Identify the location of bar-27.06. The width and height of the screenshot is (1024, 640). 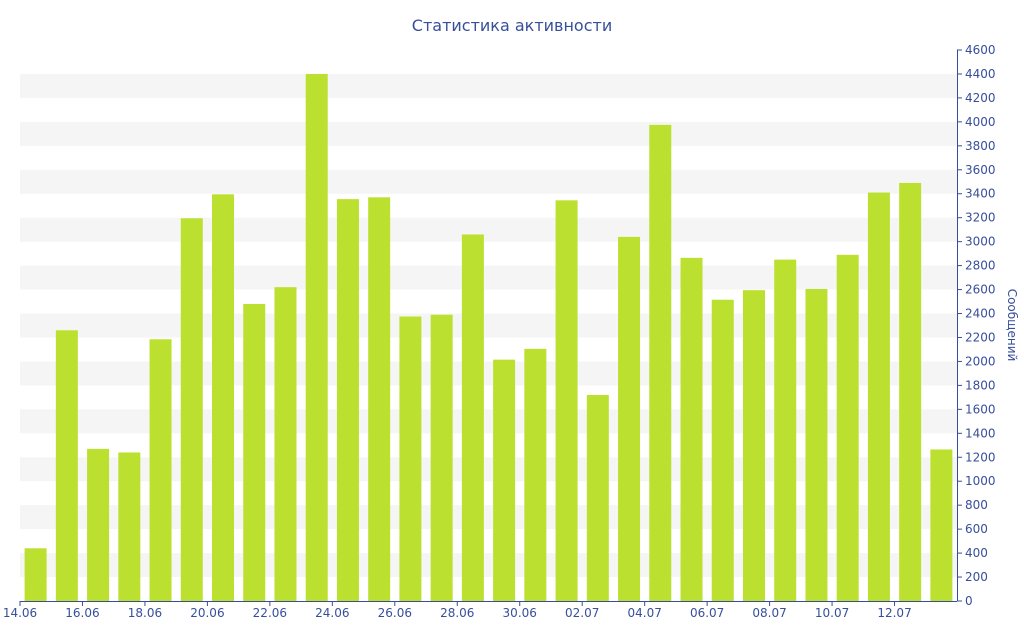
(441, 457).